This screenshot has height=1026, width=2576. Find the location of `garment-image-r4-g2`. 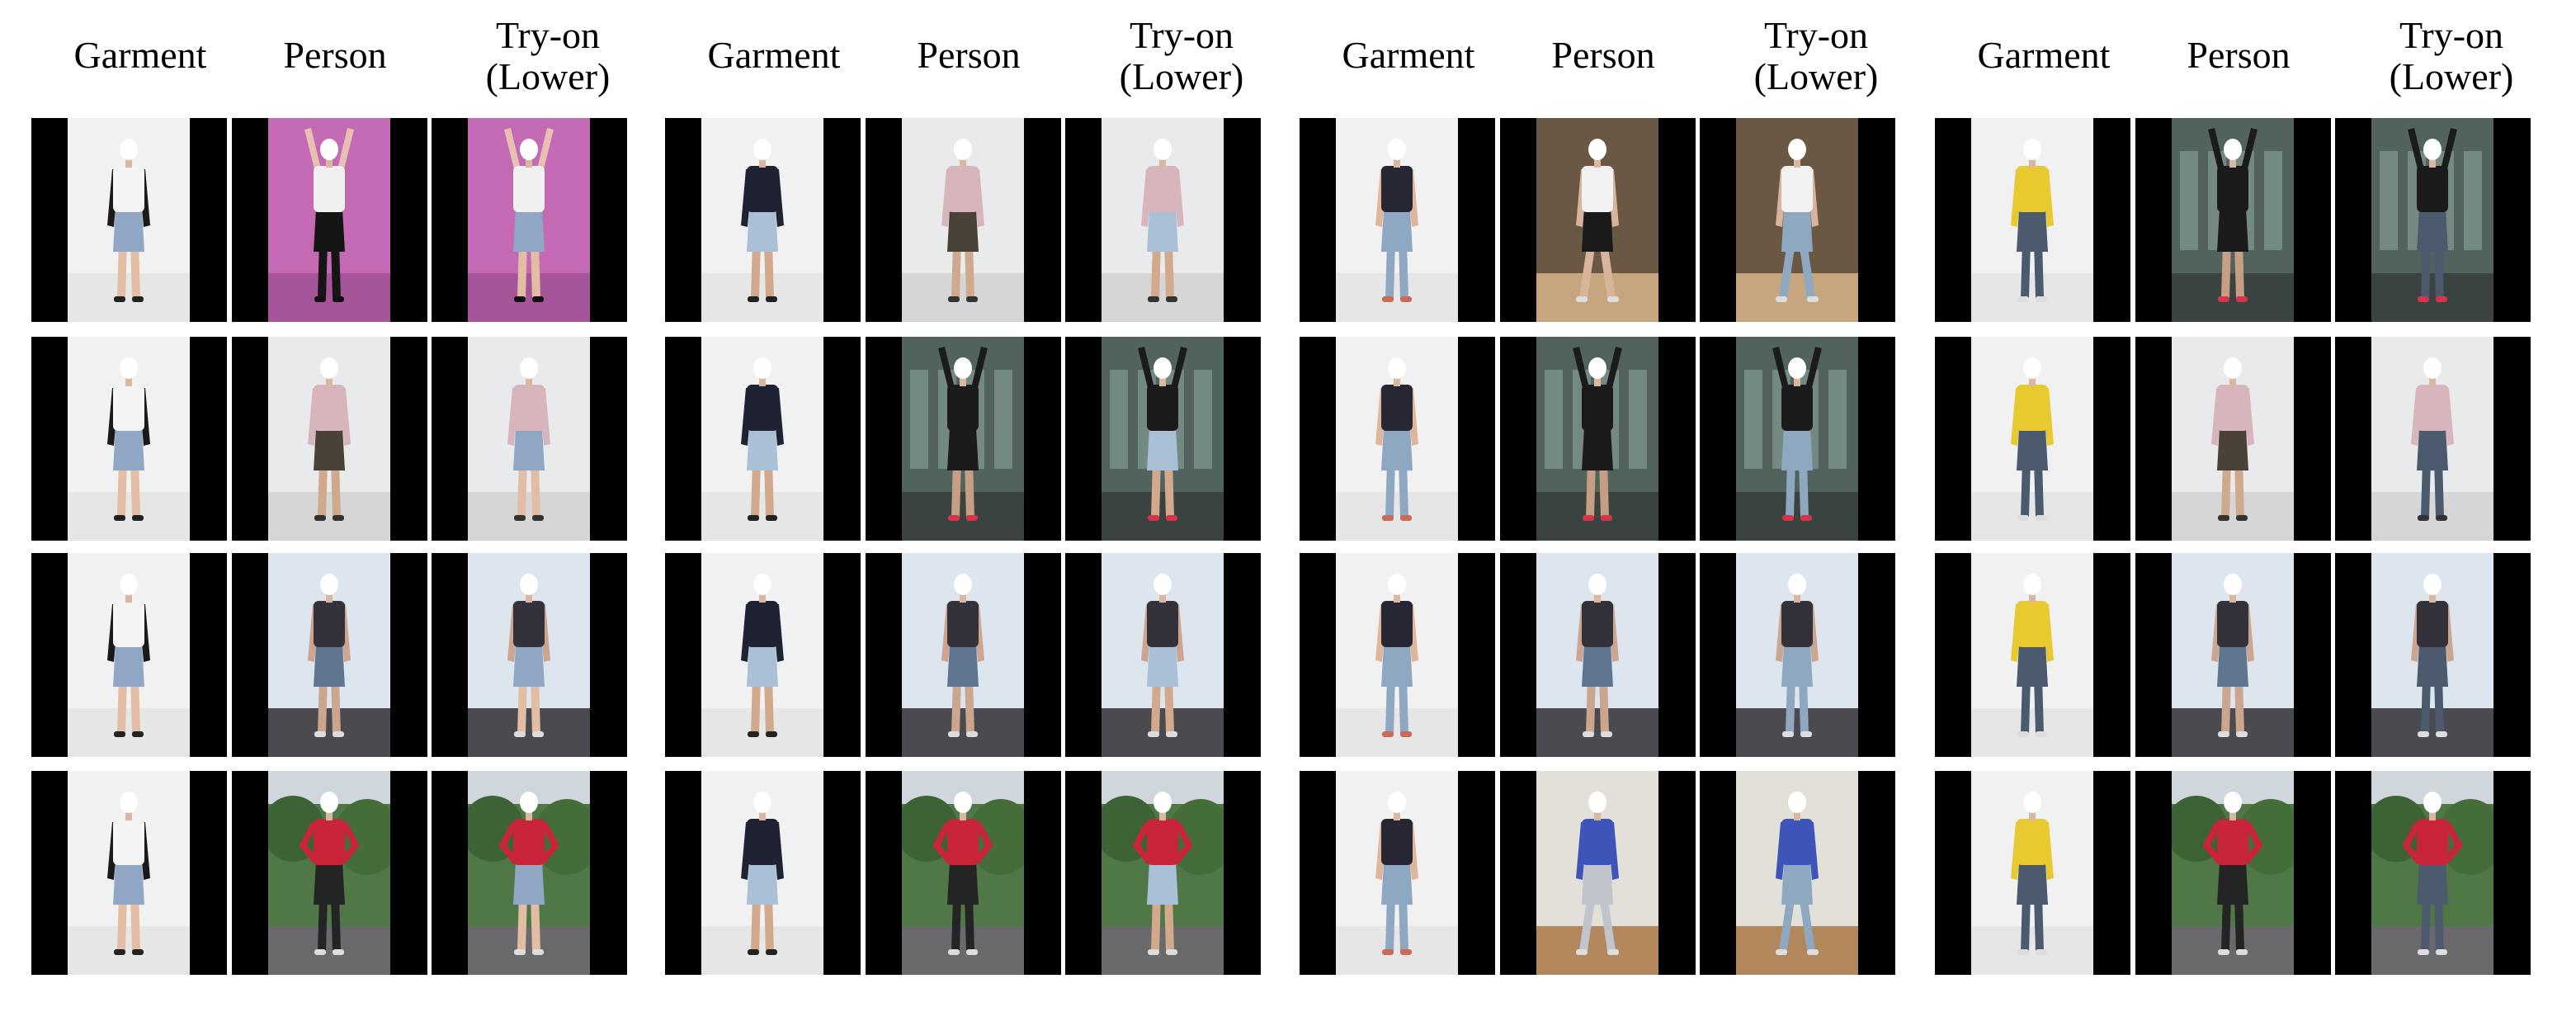

garment-image-r4-g2 is located at coordinates (763, 873).